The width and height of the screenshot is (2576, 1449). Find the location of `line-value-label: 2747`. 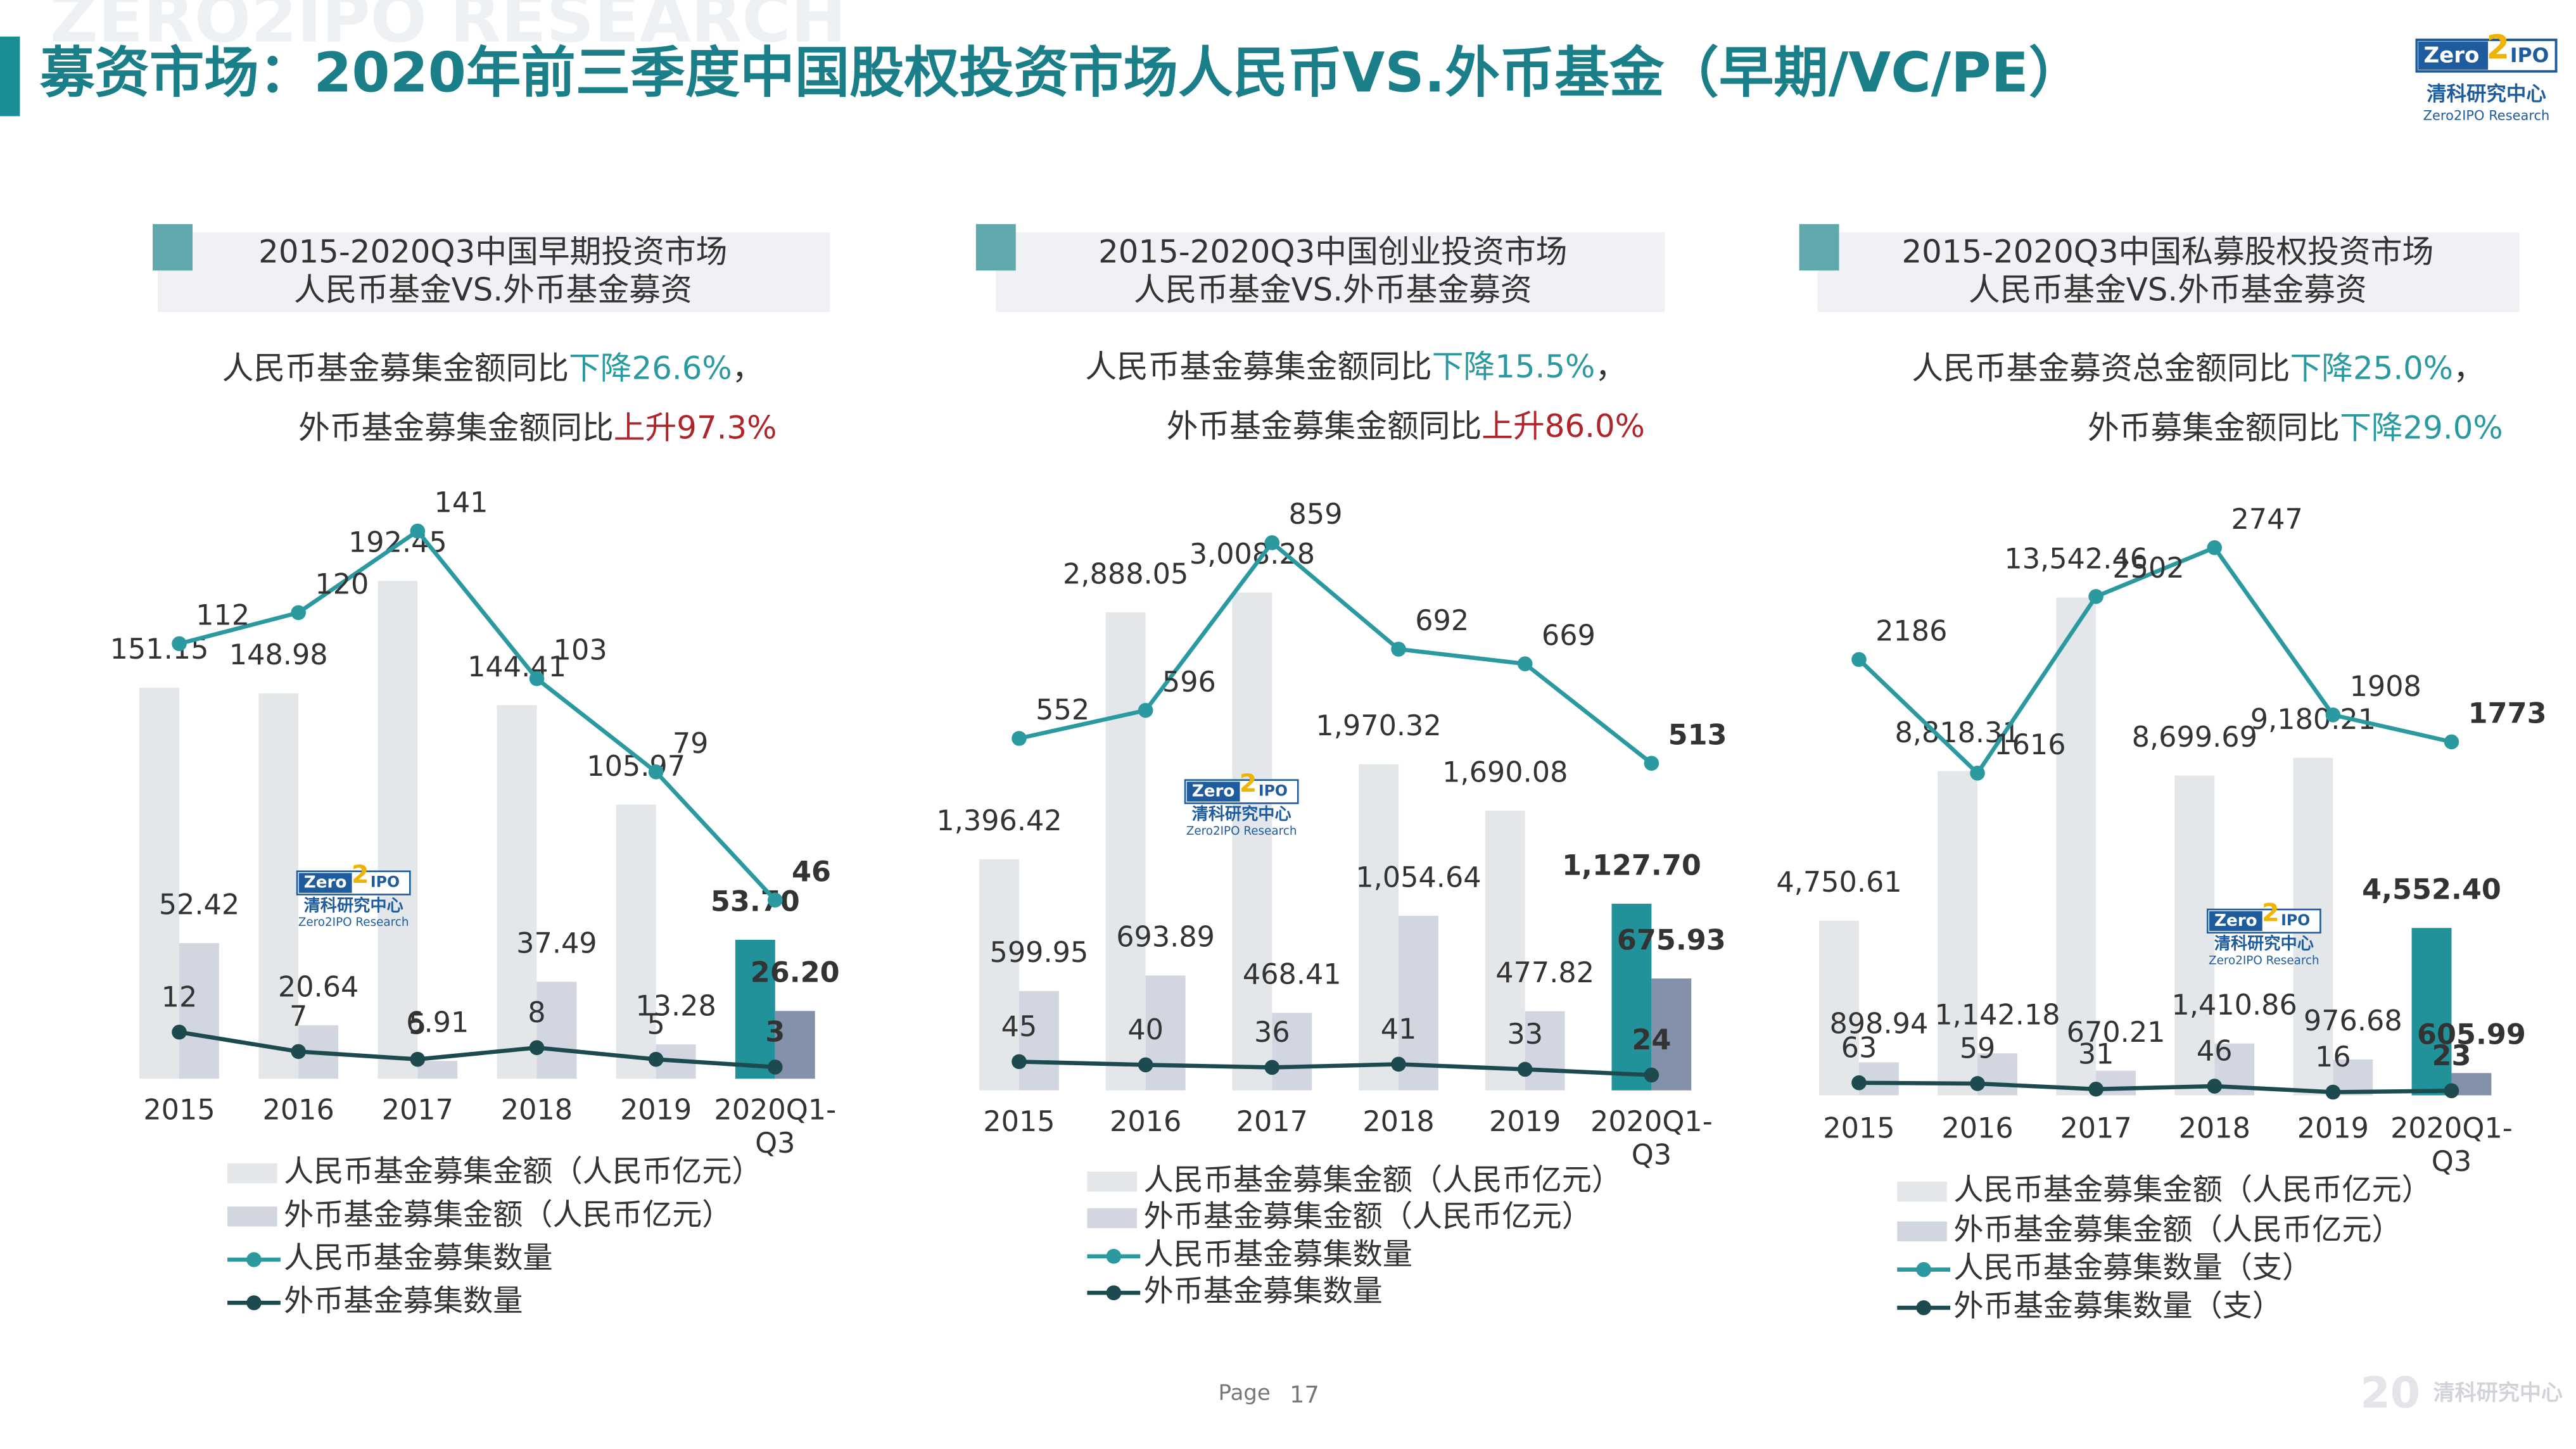

line-value-label: 2747 is located at coordinates (2266, 519).